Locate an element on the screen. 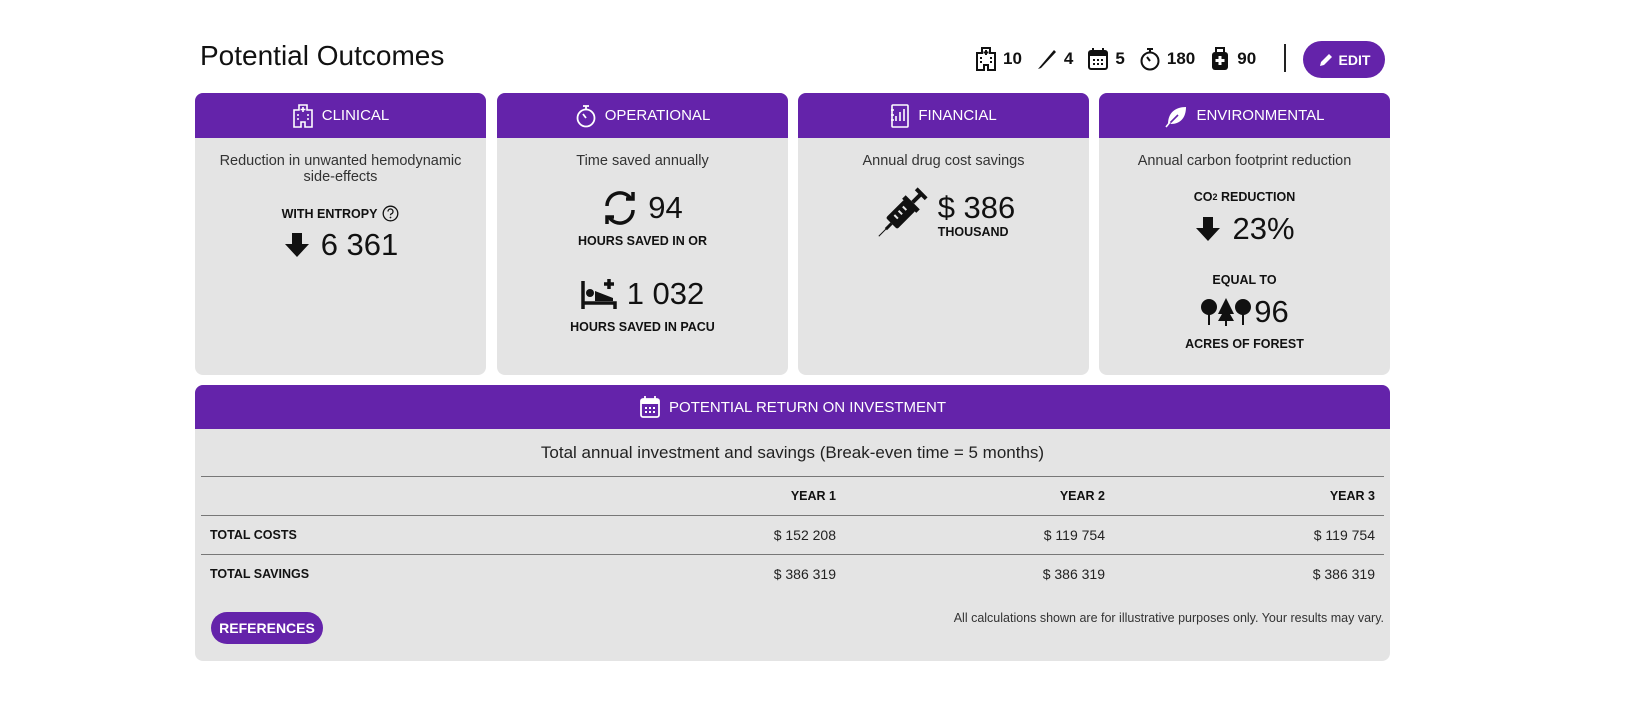 The image size is (1639, 702). metric-unit: THOUSAND is located at coordinates (973, 232).